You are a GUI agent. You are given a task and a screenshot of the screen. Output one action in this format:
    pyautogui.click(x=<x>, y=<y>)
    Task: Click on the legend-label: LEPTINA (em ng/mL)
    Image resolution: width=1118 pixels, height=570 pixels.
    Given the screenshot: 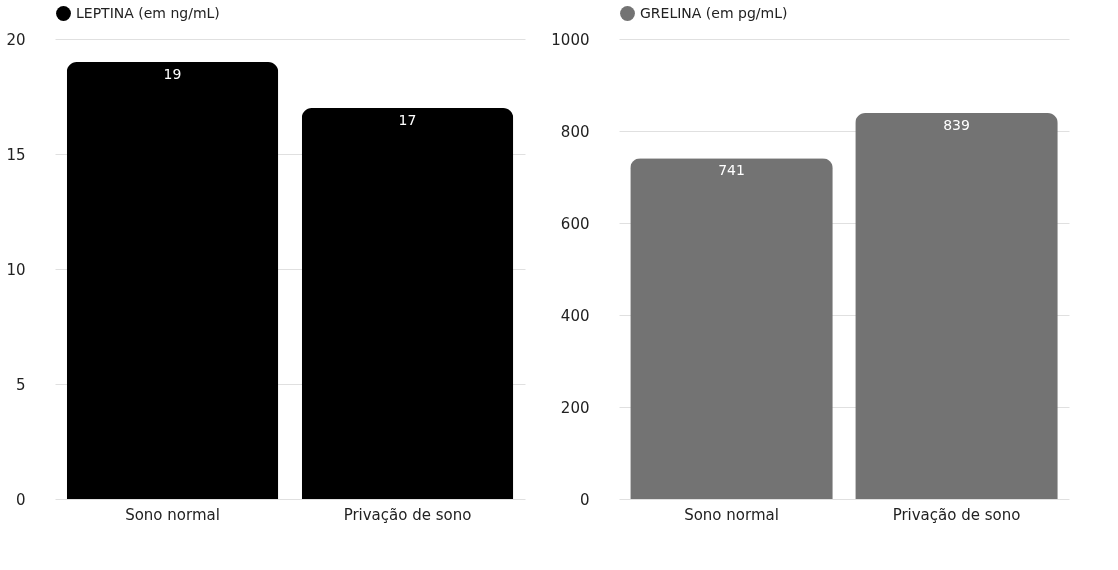 What is the action you would take?
    pyautogui.click(x=148, y=12)
    